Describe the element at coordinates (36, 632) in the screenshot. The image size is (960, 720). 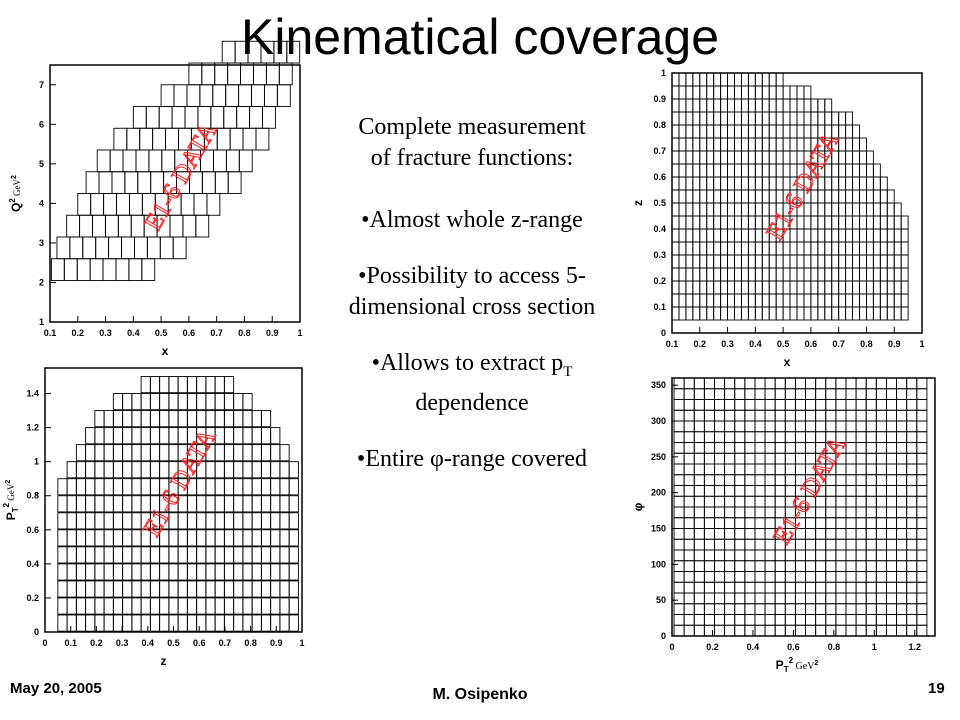
I see `y-tick-label: 0` at that location.